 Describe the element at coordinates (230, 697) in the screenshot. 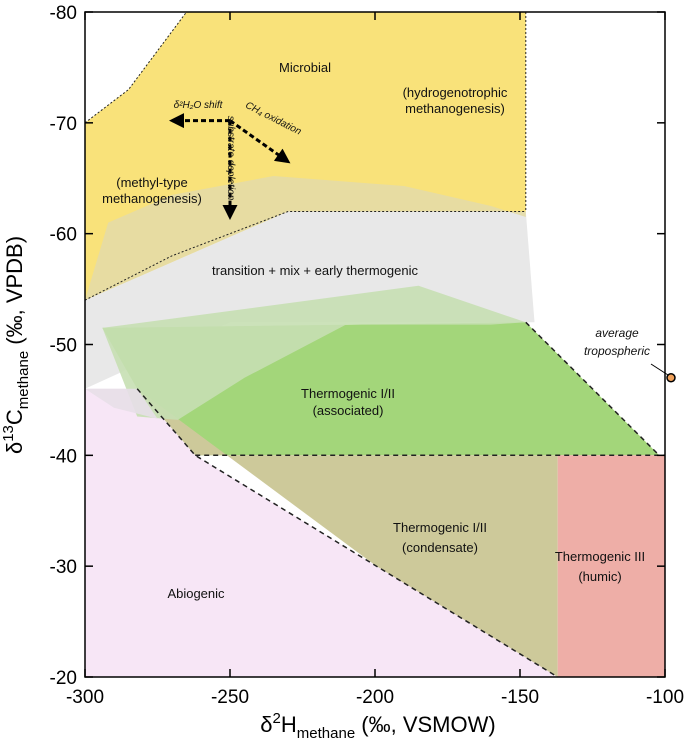

I see `x-tick-label: -250` at that location.